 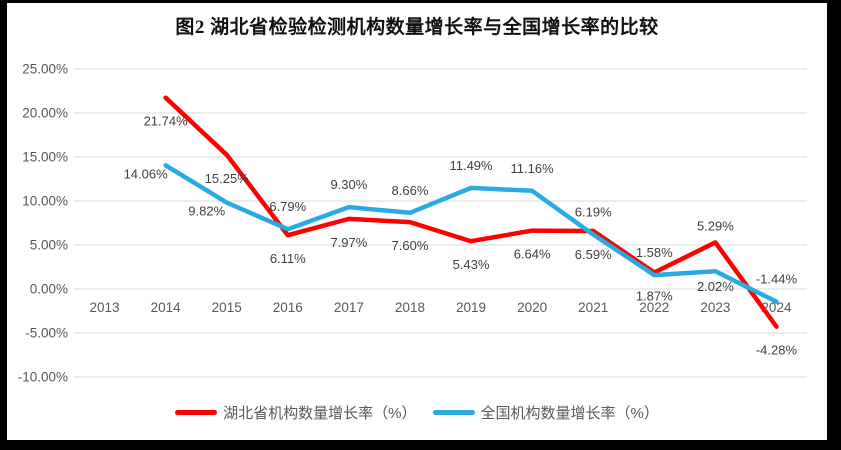 I want to click on legend: 湖北省机构数量增长率（%） 全国机构数量增长率（%）, so click(x=417, y=412).